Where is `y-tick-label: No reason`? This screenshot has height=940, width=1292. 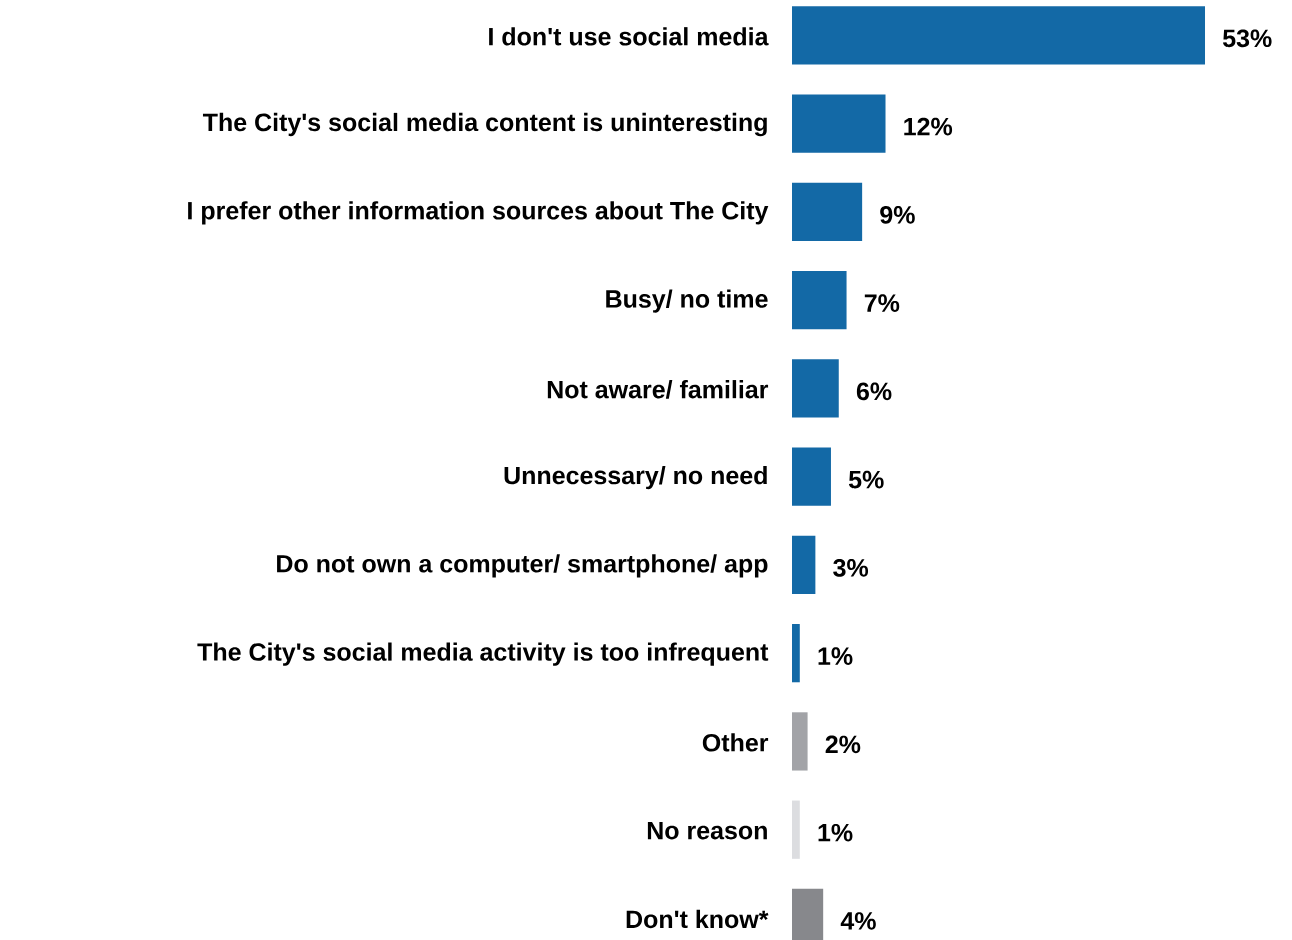
y-tick-label: No reason is located at coordinates (707, 830).